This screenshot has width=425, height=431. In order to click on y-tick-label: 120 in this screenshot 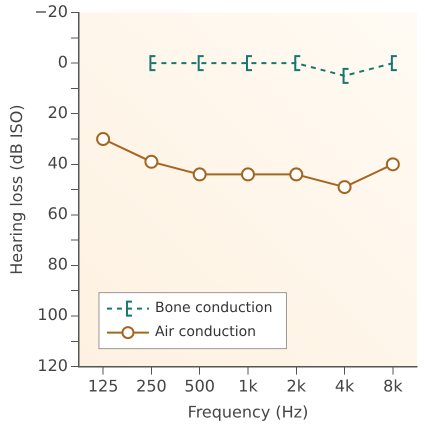, I will do `click(52, 365)`.